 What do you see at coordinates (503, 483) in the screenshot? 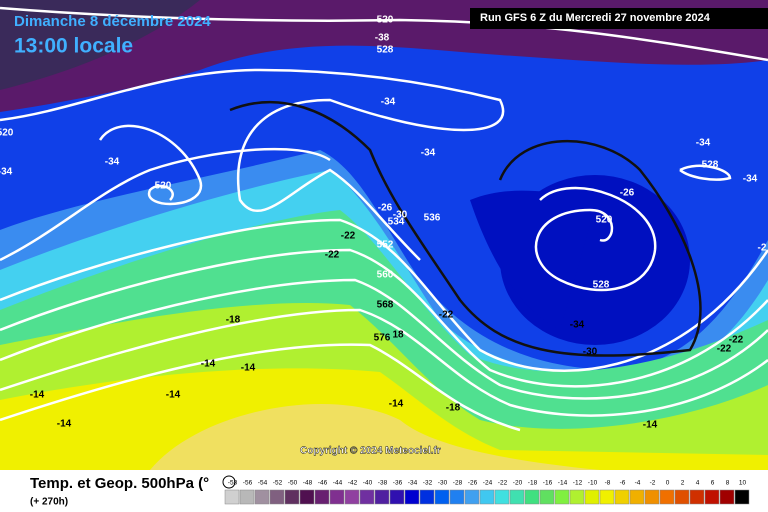
I see `legend-label: -22` at bounding box center [503, 483].